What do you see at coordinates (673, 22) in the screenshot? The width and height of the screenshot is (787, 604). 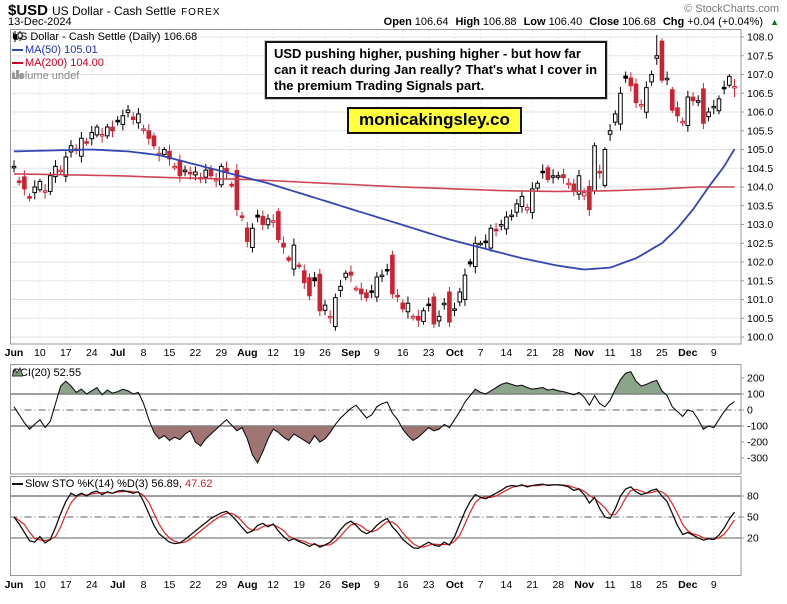 I see `chg-label: Chg` at bounding box center [673, 22].